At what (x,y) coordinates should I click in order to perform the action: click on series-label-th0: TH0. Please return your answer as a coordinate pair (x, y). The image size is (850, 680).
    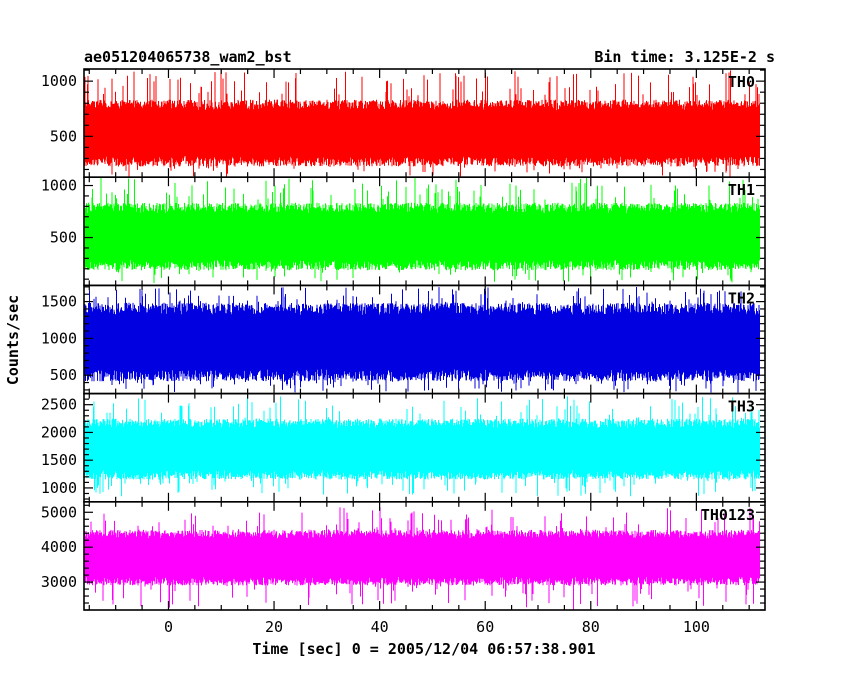
    Looking at the image, I should click on (741, 82).